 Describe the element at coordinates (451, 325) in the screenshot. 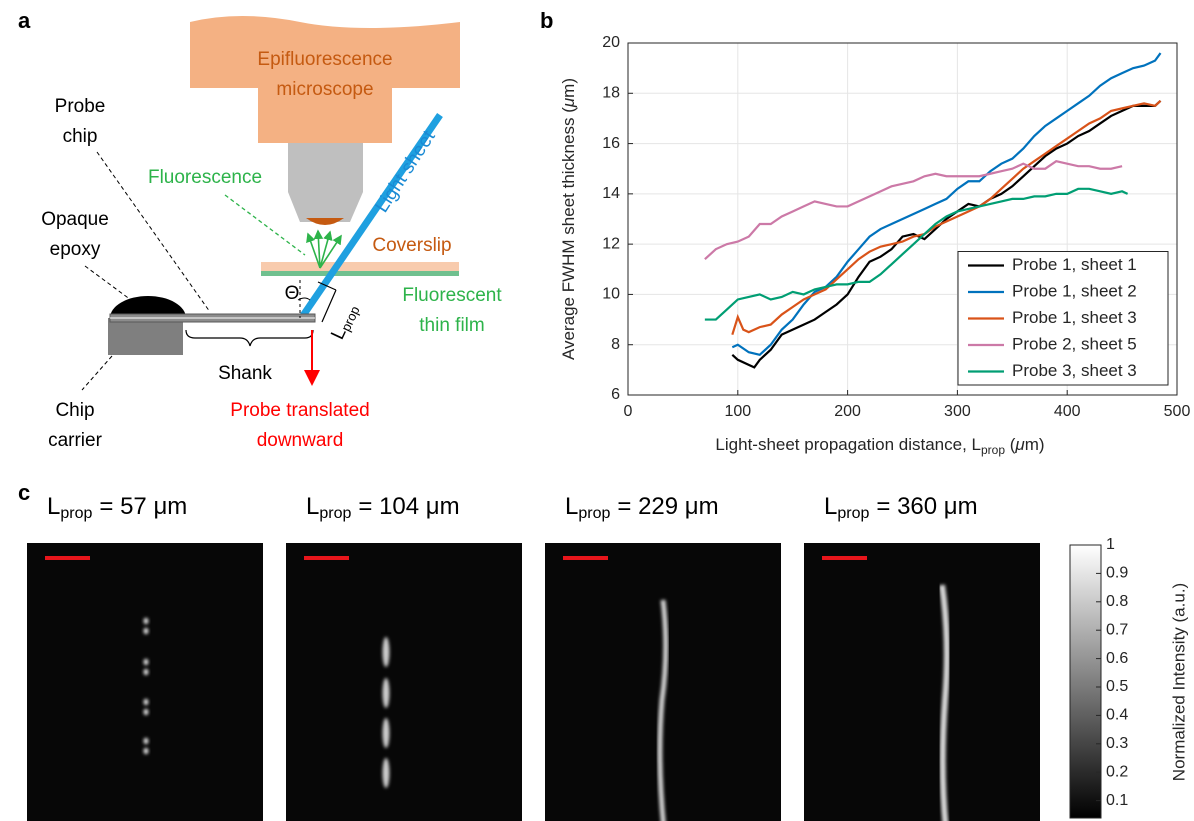

I see `diagram-label: thin film` at that location.